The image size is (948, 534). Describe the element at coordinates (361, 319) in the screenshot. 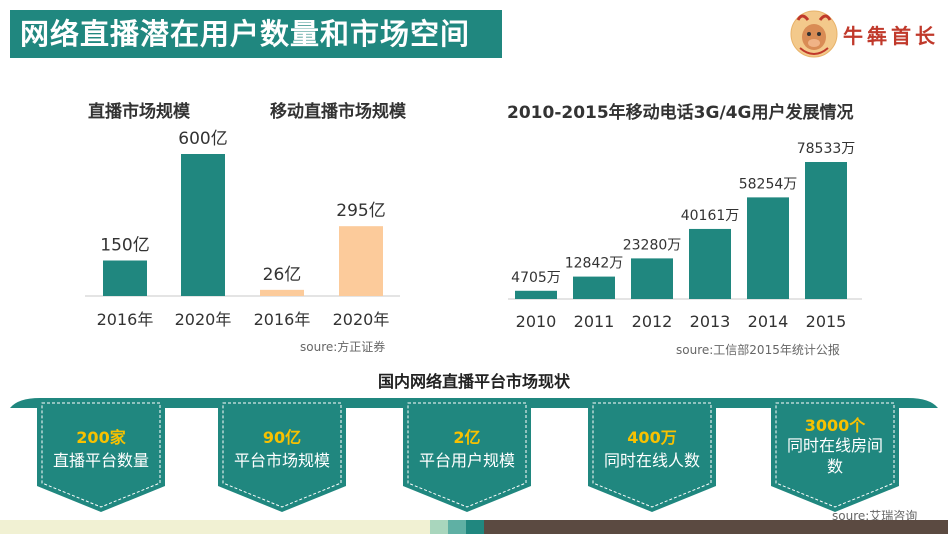

I see `x-tick-label-1-1: 2020年` at that location.